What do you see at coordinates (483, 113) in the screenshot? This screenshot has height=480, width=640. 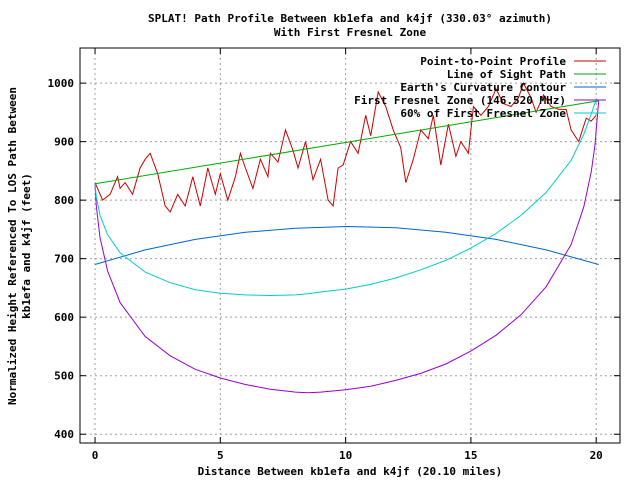 I see `legend-label-fresnel-60: 60% of First Fresnel Zone` at bounding box center [483, 113].